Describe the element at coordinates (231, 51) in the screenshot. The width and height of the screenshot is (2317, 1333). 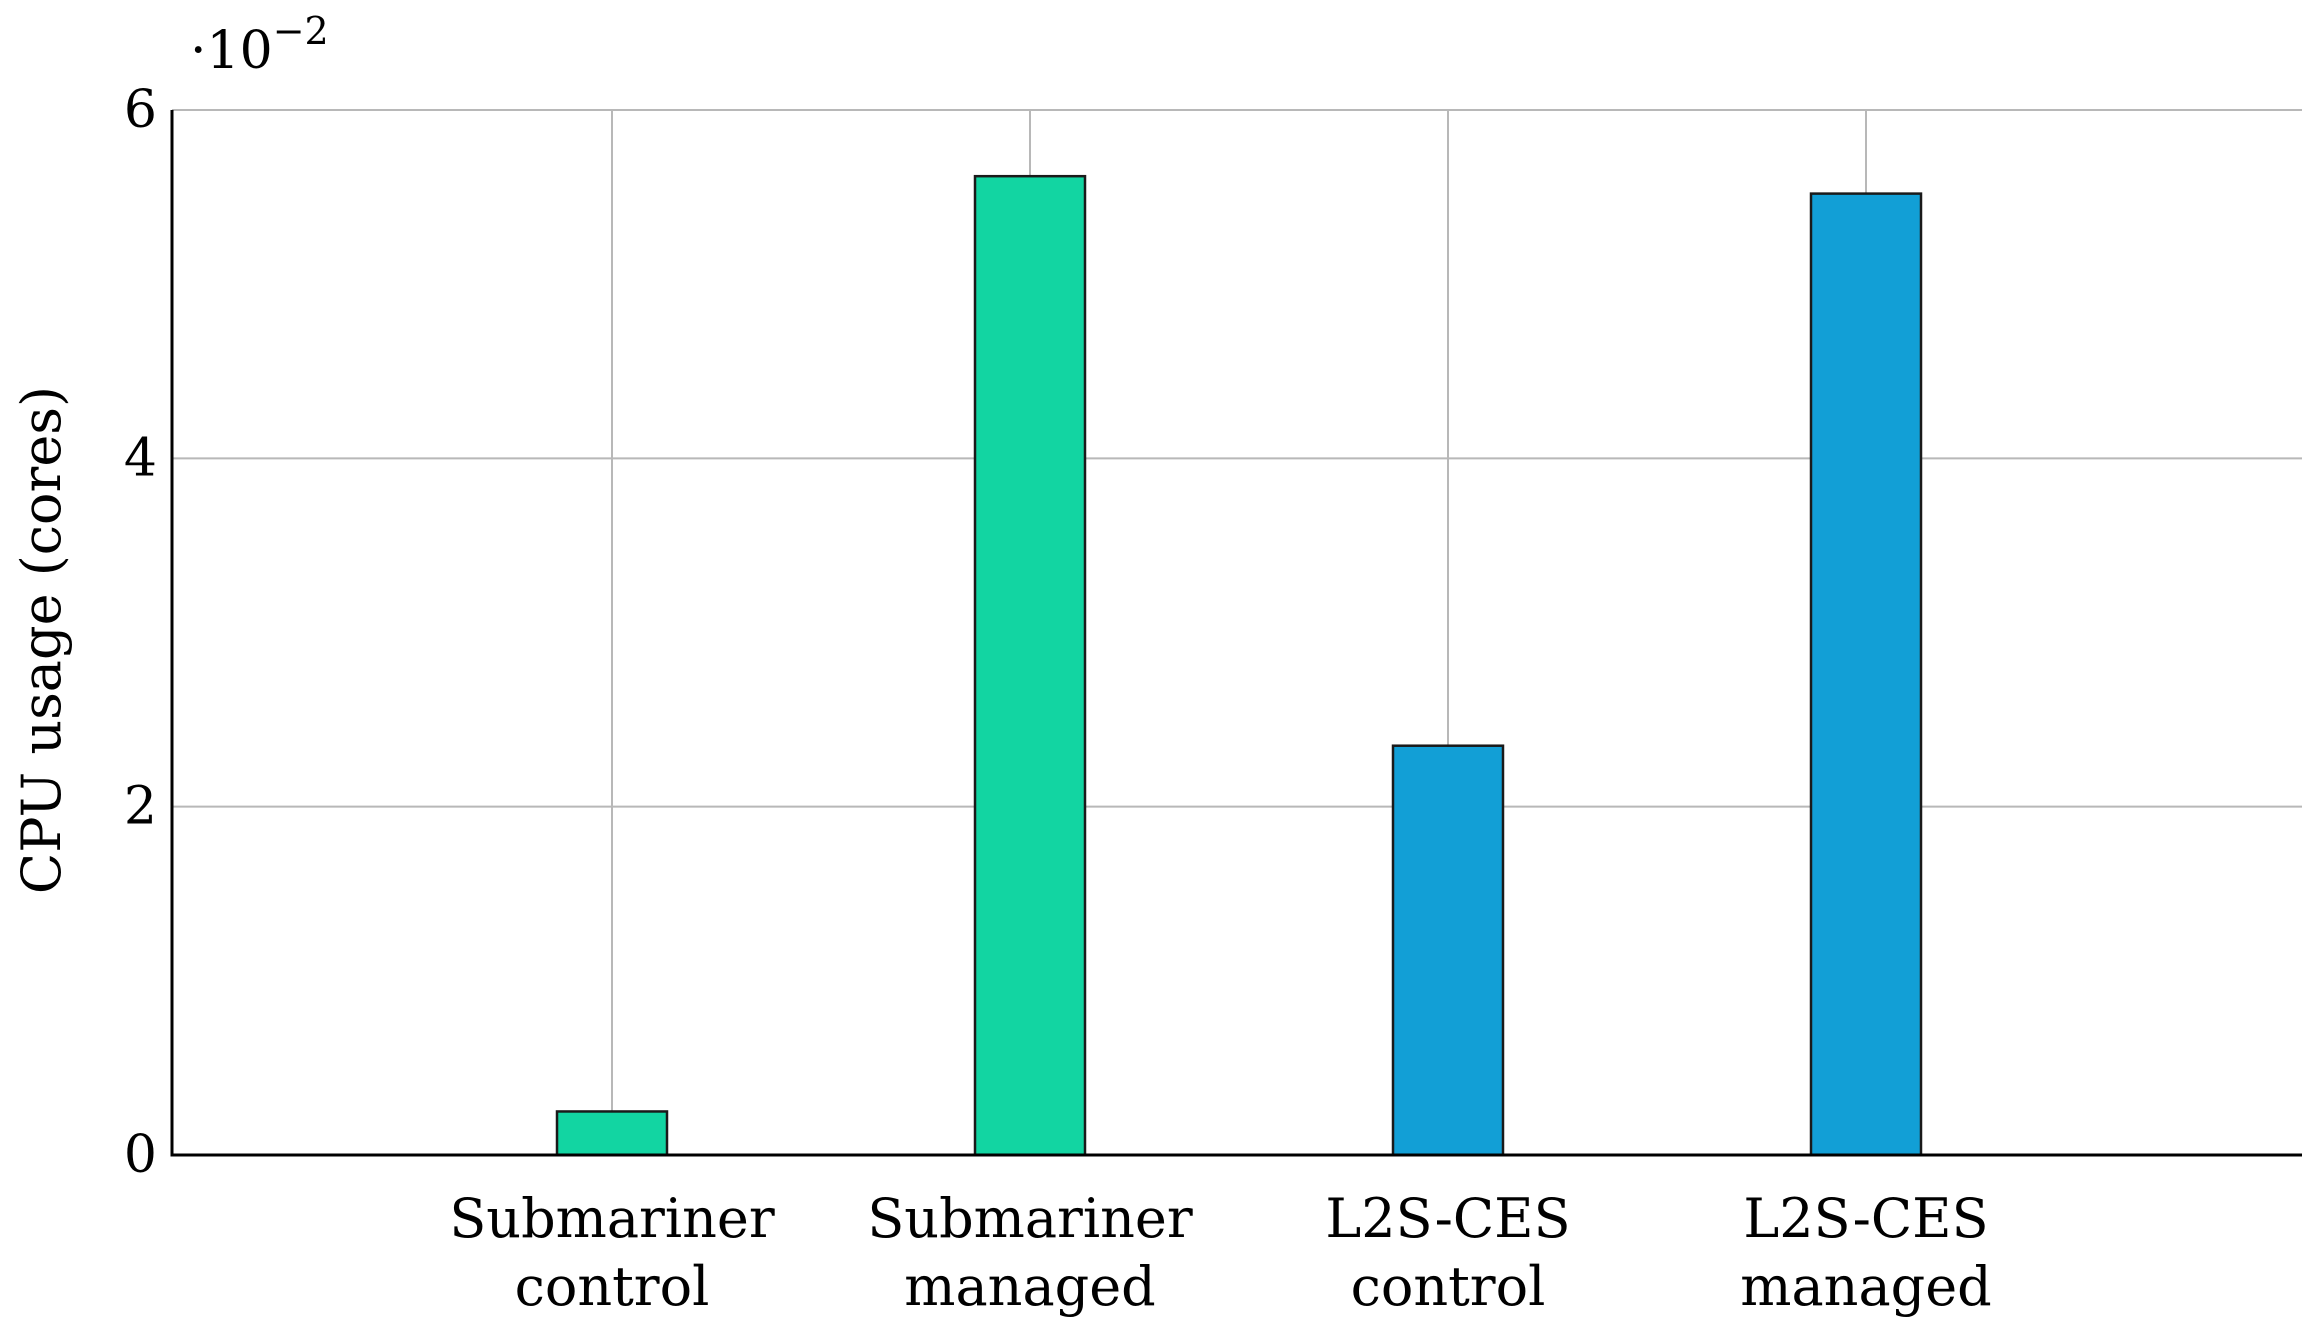
I see `scale-base: ·10` at that location.